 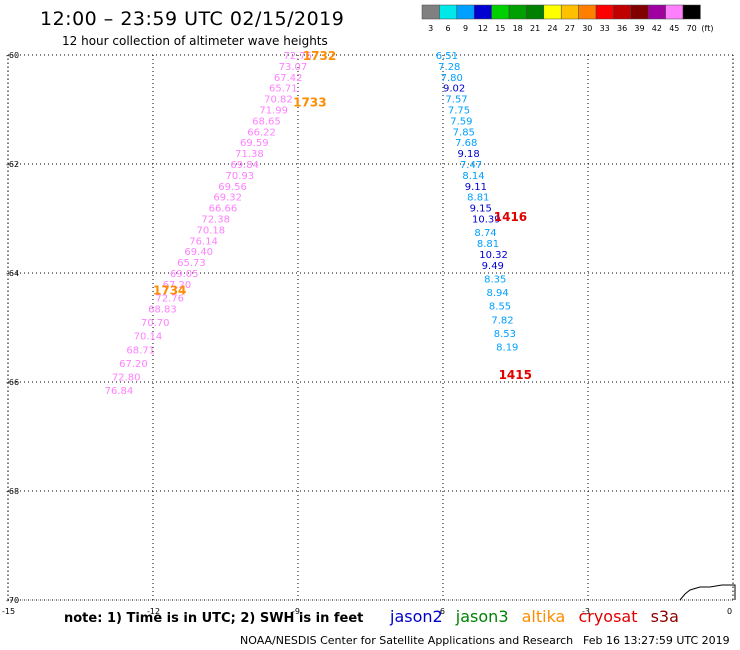 What do you see at coordinates (498, 293) in the screenshot?
I see `data-point-label: 8.94` at bounding box center [498, 293].